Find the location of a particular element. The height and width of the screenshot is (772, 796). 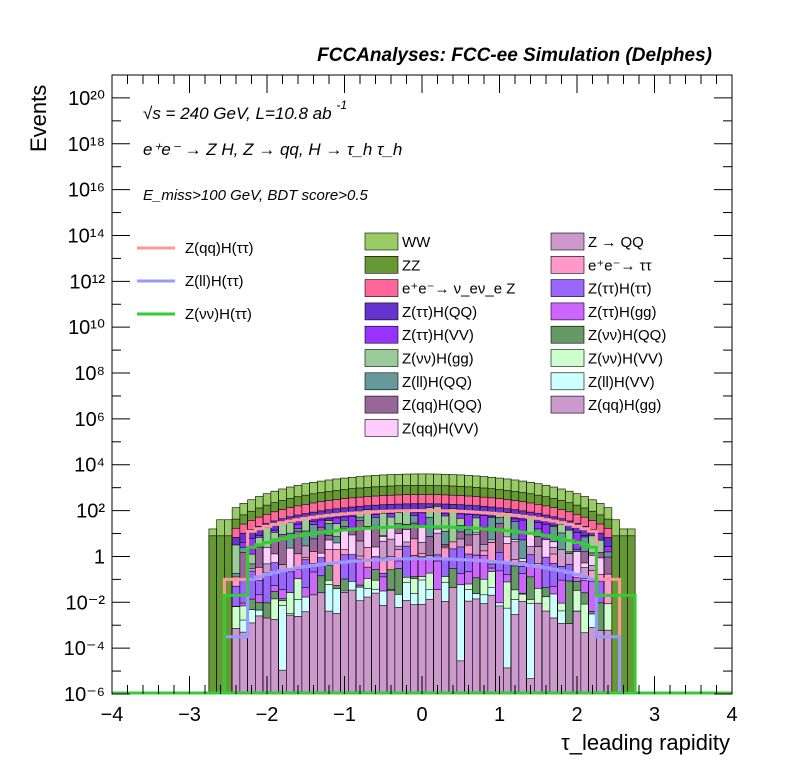

x-tick-label: 4 is located at coordinates (731, 715).